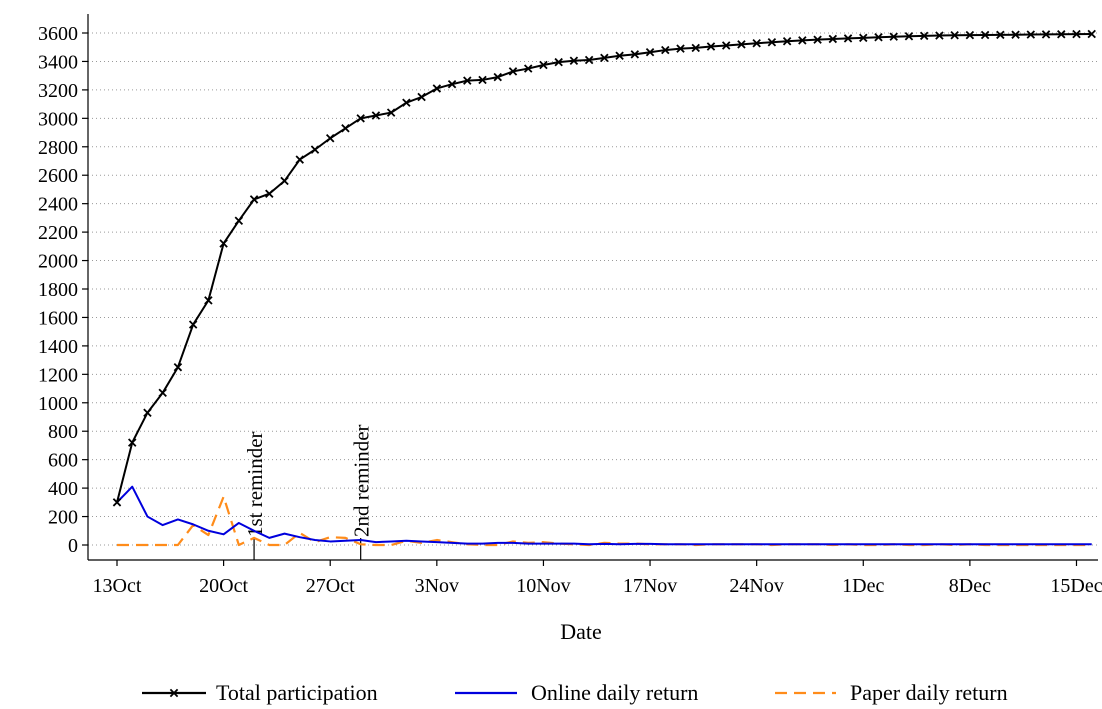  Describe the element at coordinates (58, 404) in the screenshot. I see `y-tick-label: 1000` at that location.